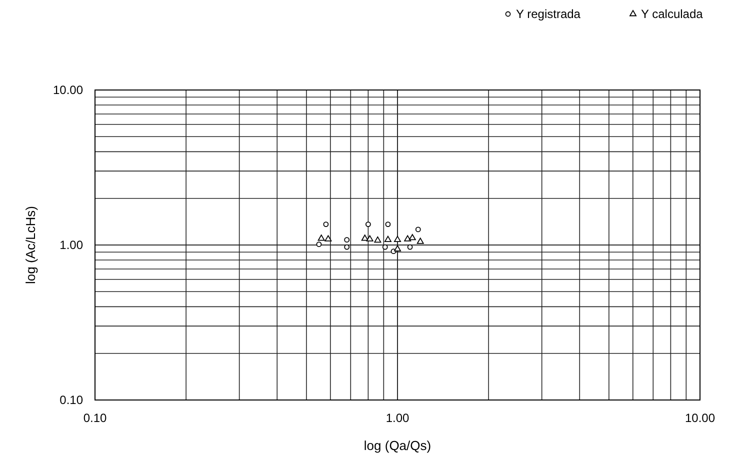  I want to click on y-tick-label: 0.10, so click(72, 400).